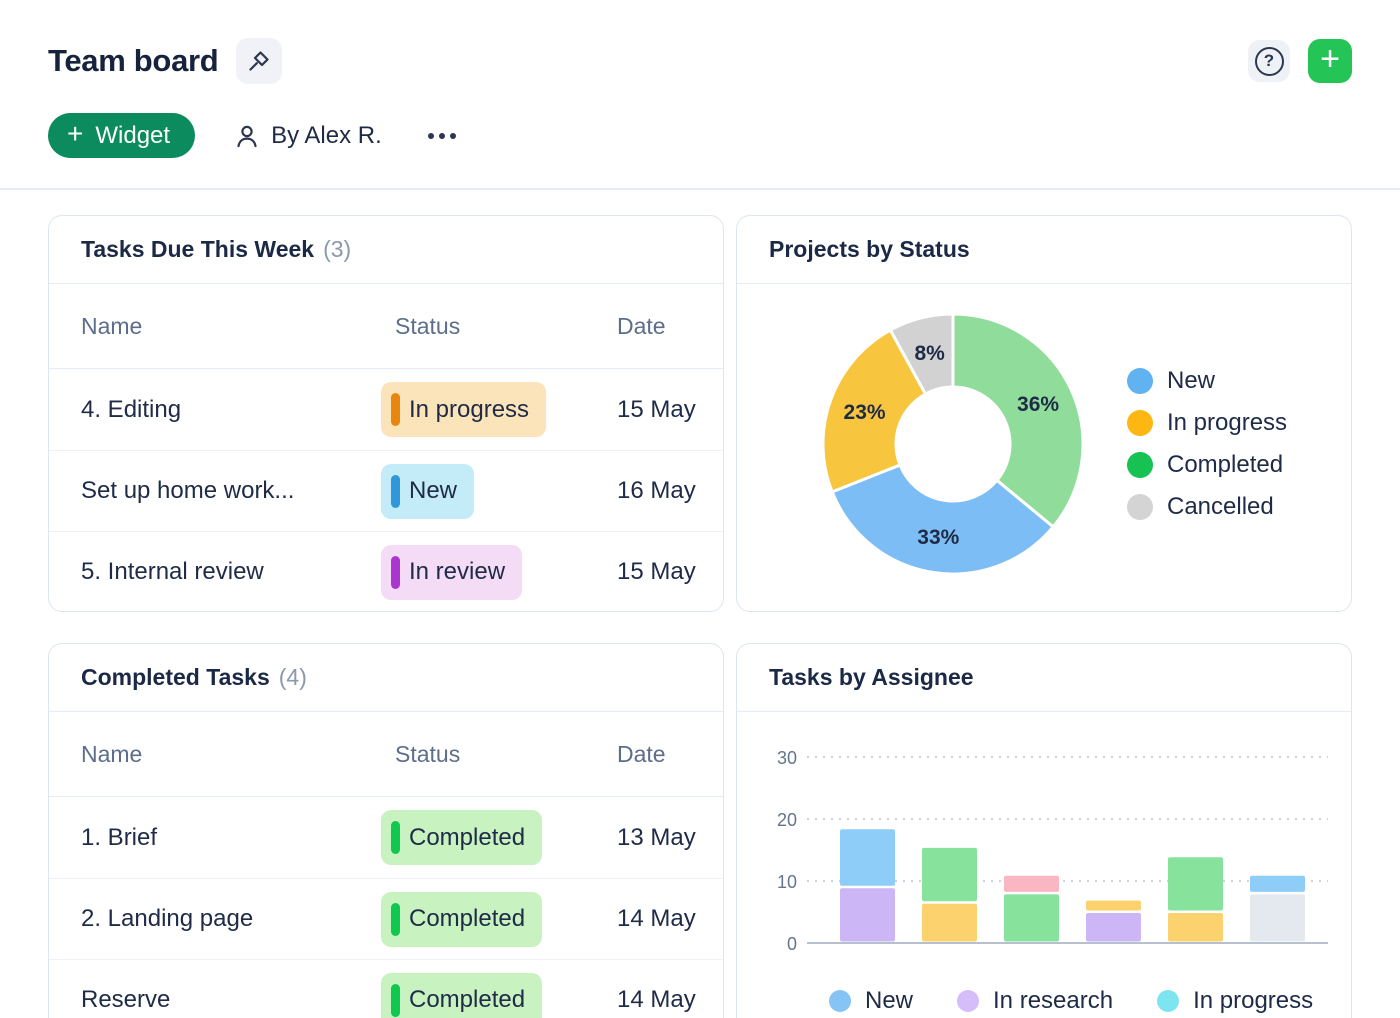 Image resolution: width=1400 pixels, height=1018 pixels. I want to click on status-badge: New, so click(428, 491).